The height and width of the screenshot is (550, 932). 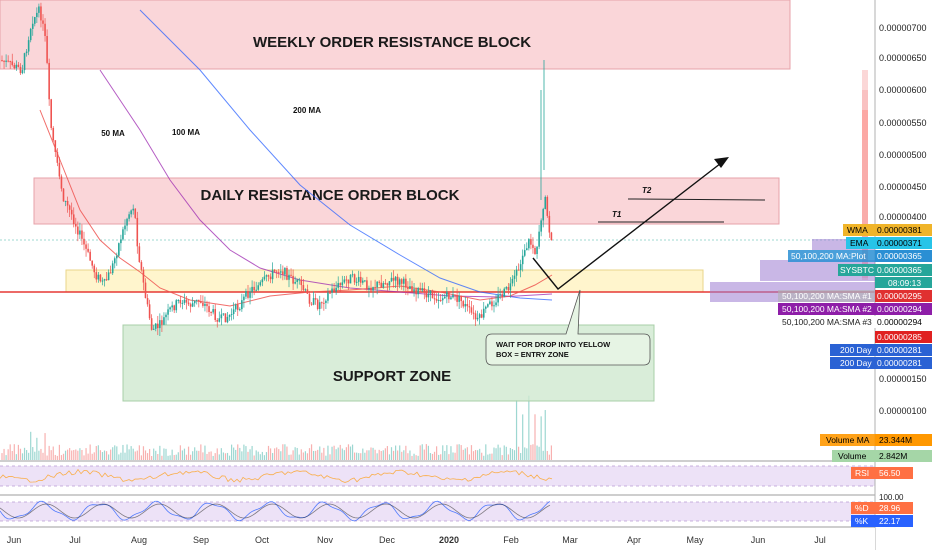 I want to click on tag-volume-ma-name: Volume MA, so click(x=848, y=440).